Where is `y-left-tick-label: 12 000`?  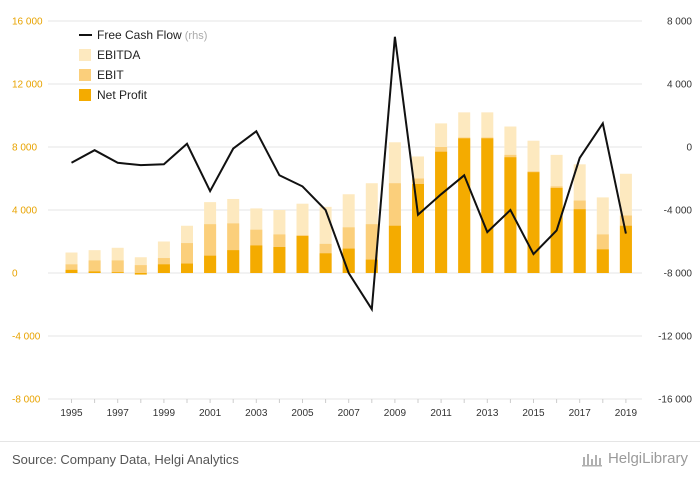
y-left-tick-label: 12 000 is located at coordinates (27, 85).